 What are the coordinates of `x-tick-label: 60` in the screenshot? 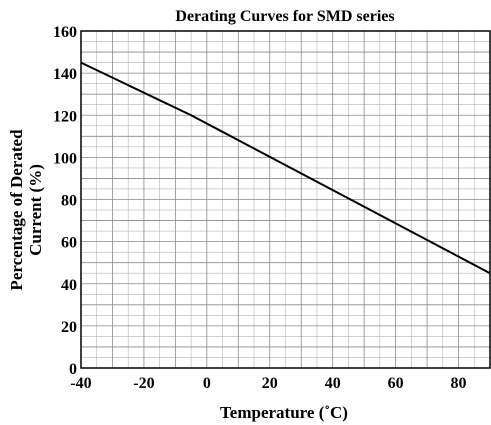 It's located at (396, 383).